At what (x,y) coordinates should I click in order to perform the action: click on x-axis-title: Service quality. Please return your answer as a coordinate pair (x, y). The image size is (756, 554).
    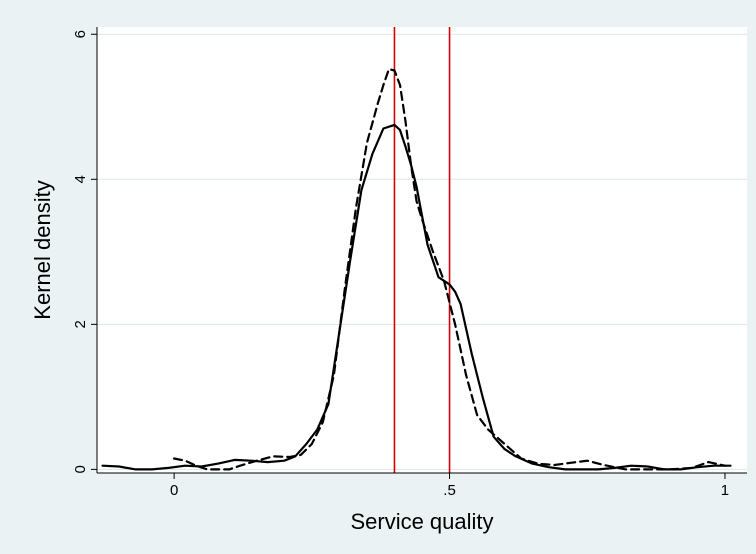
    Looking at the image, I should click on (421, 521).